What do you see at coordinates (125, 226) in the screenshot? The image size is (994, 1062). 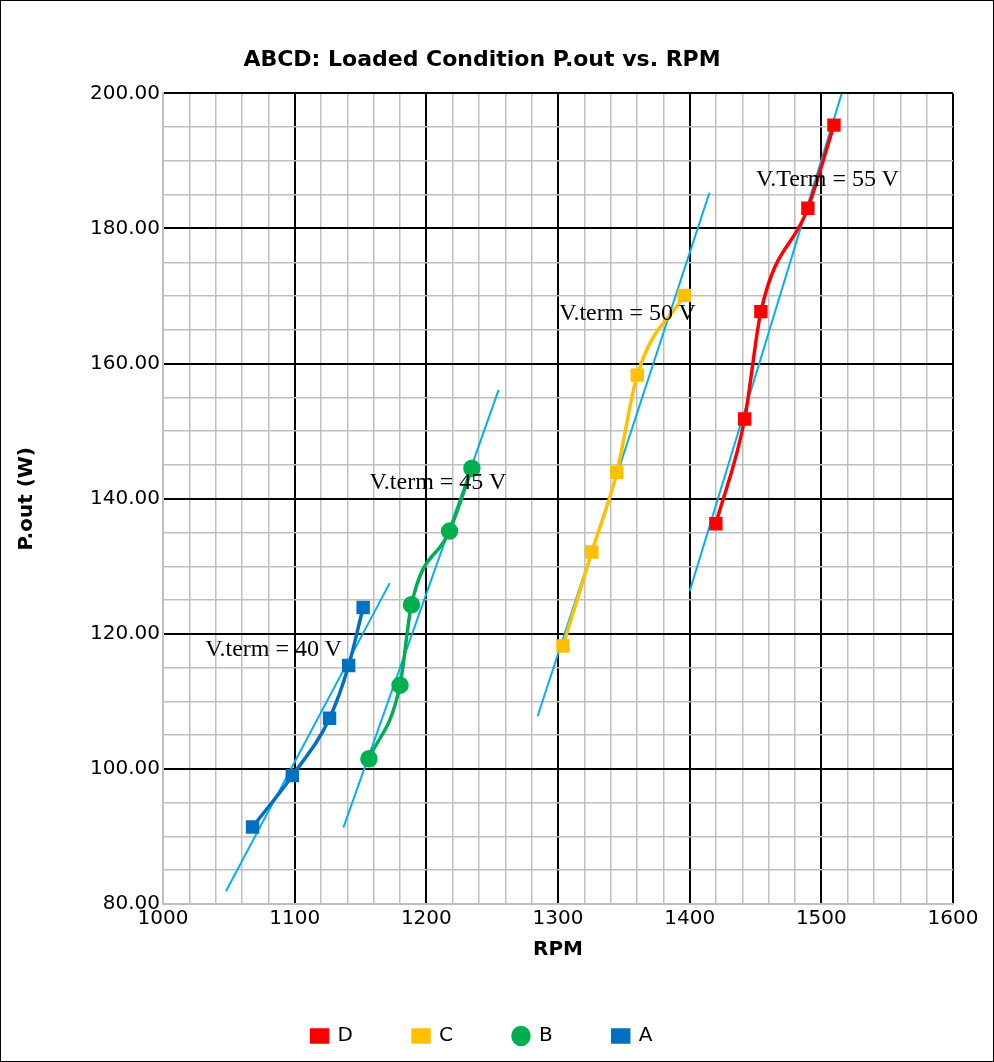 I see `y-tick-label: 180.00` at bounding box center [125, 226].